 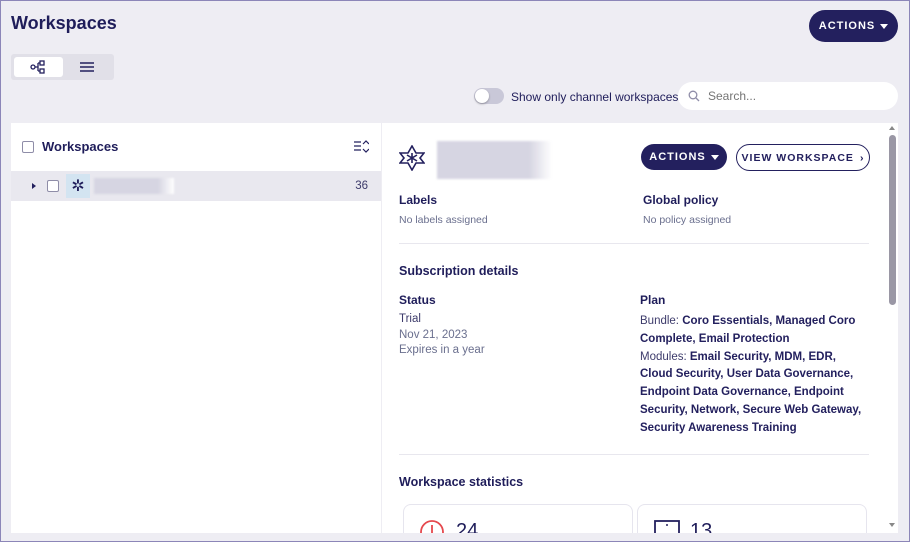 I want to click on list-icon, so click(x=86, y=67).